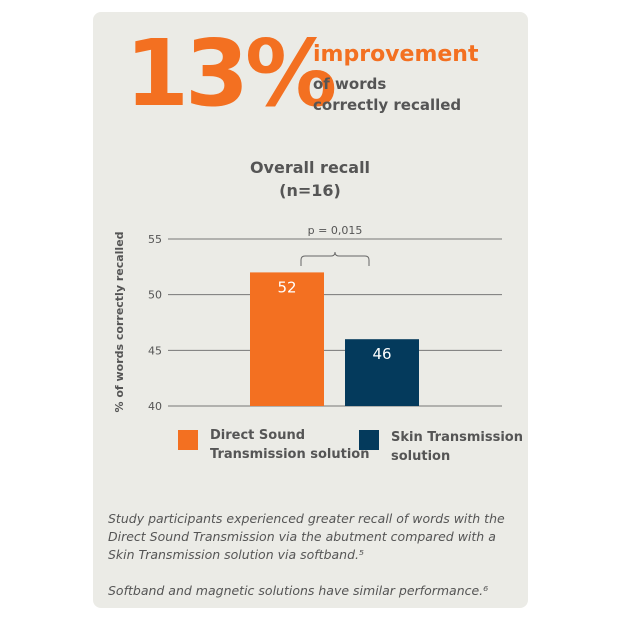 The height and width of the screenshot is (620, 620). What do you see at coordinates (286, 287) in the screenshot?
I see `bar-value-label: 52` at bounding box center [286, 287].